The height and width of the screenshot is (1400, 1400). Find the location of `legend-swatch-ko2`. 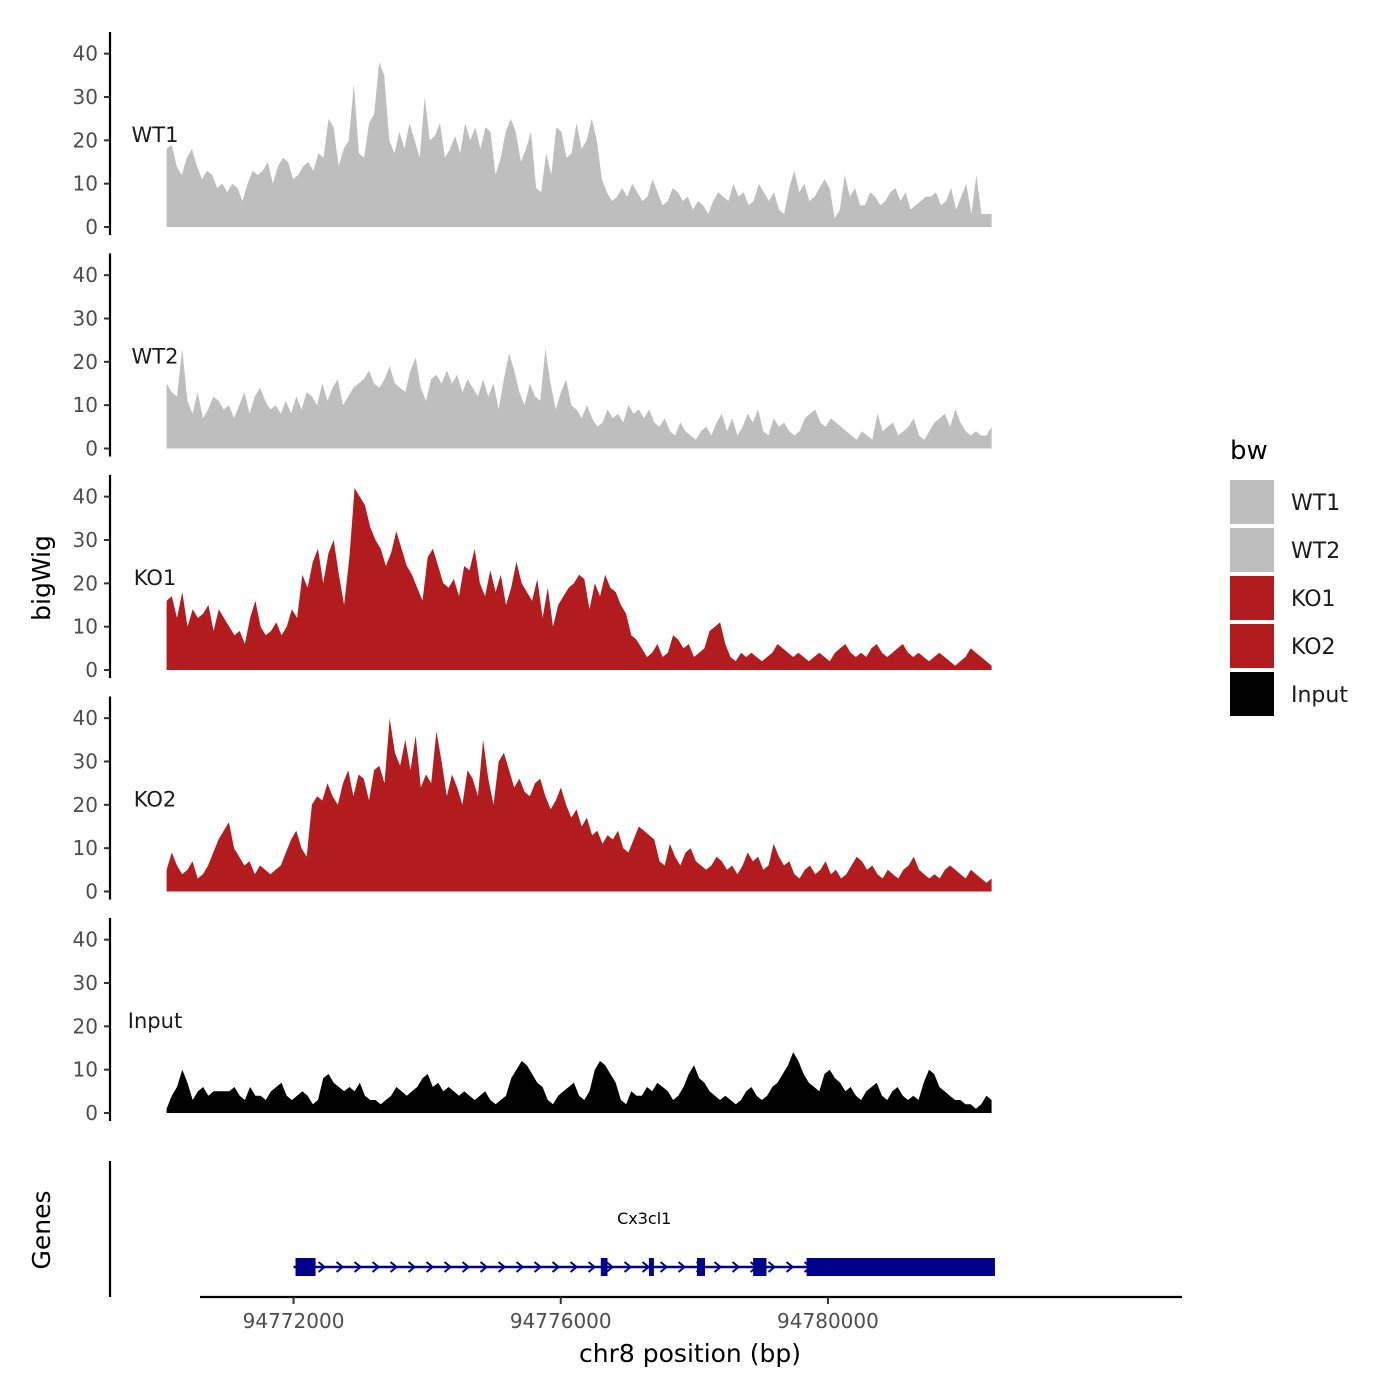

legend-swatch-ko2 is located at coordinates (1252, 646).